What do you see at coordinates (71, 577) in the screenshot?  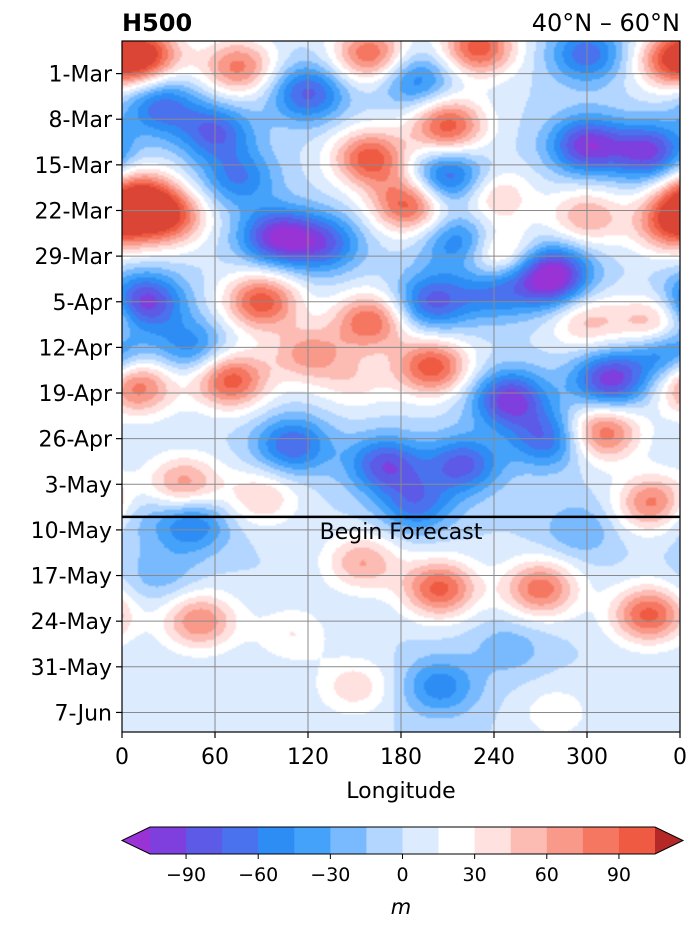 I see `y-tick-label: 17-May` at bounding box center [71, 577].